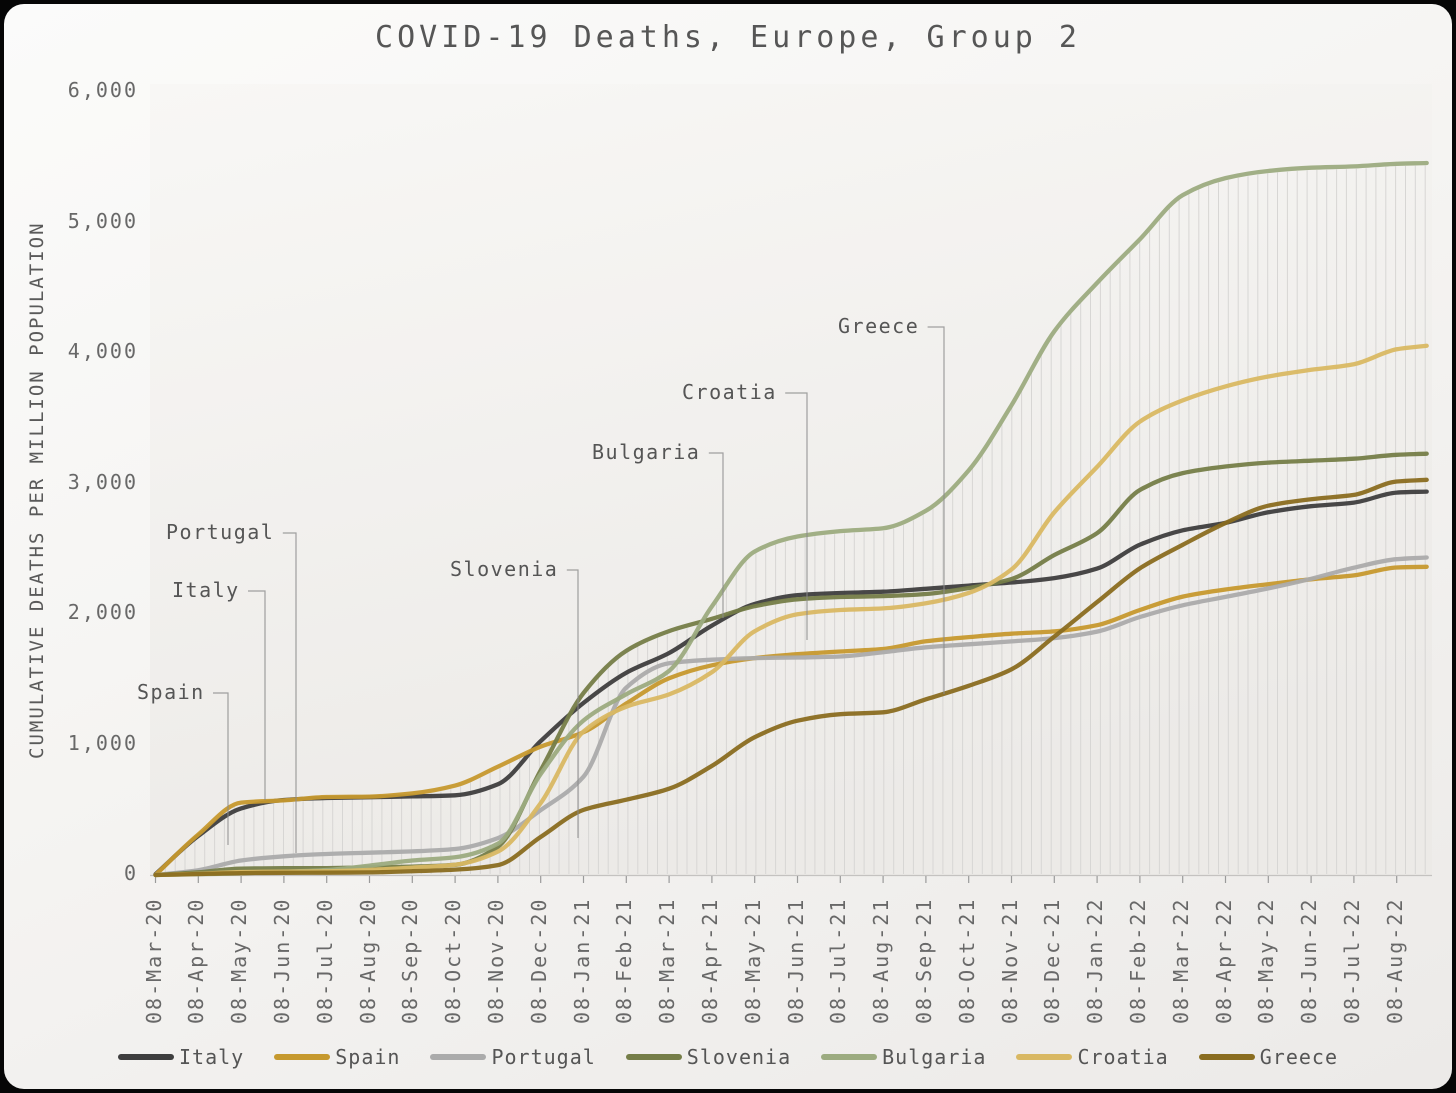 The image size is (1456, 1093). I want to click on x-tick-label: 08-Mar-22, so click(1180, 960).